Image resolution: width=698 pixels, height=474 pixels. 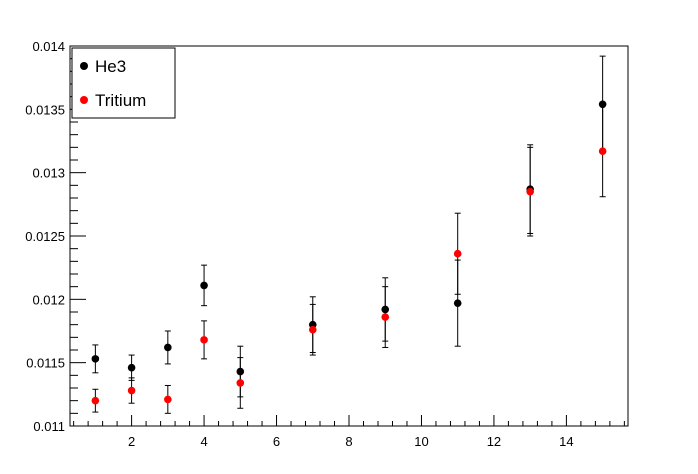 I want to click on x-tick-label: 14, so click(x=566, y=441).